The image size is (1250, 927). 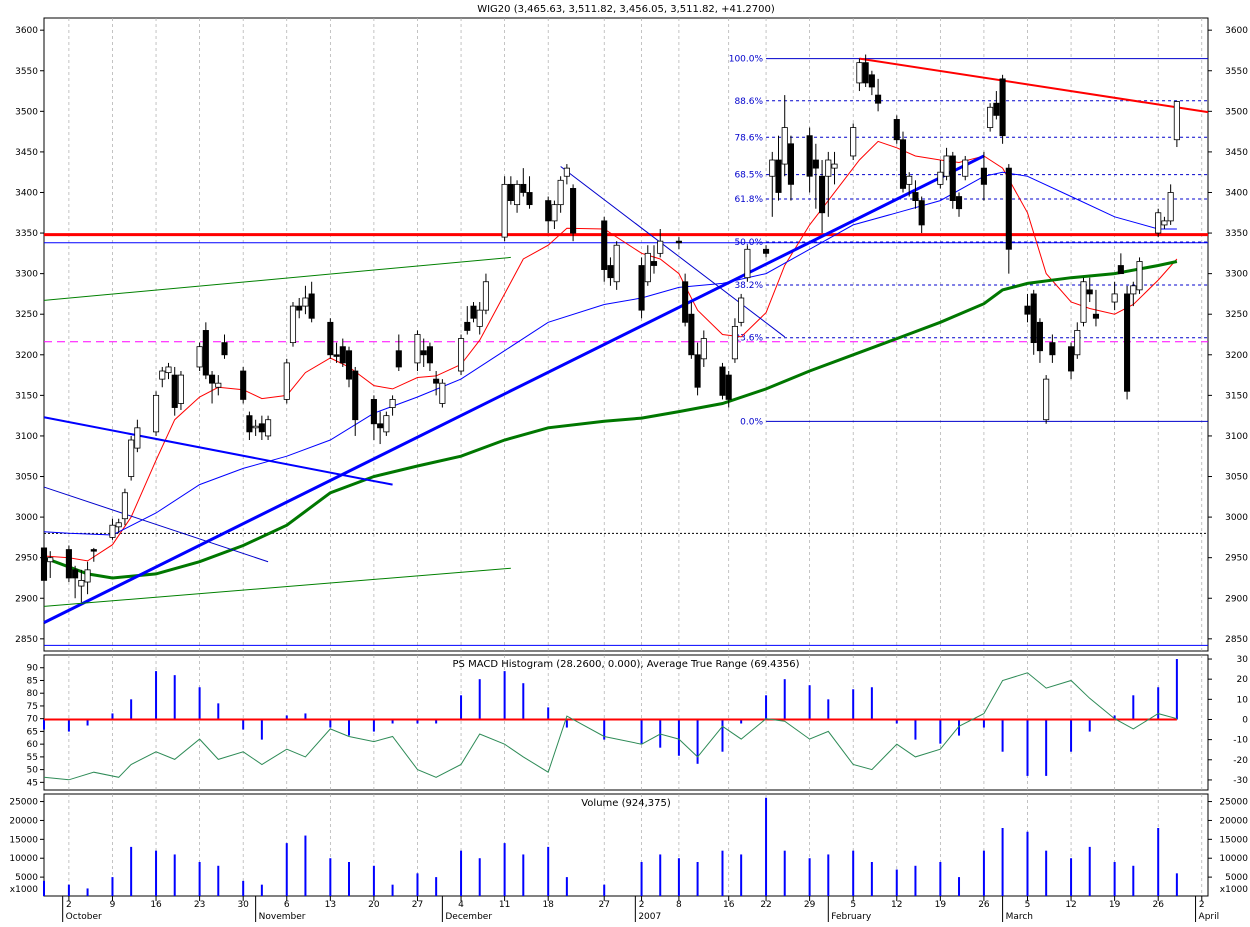 What do you see at coordinates (748, 200) in the screenshot?
I see `fibonacci-level-label: 61.8%` at bounding box center [748, 200].